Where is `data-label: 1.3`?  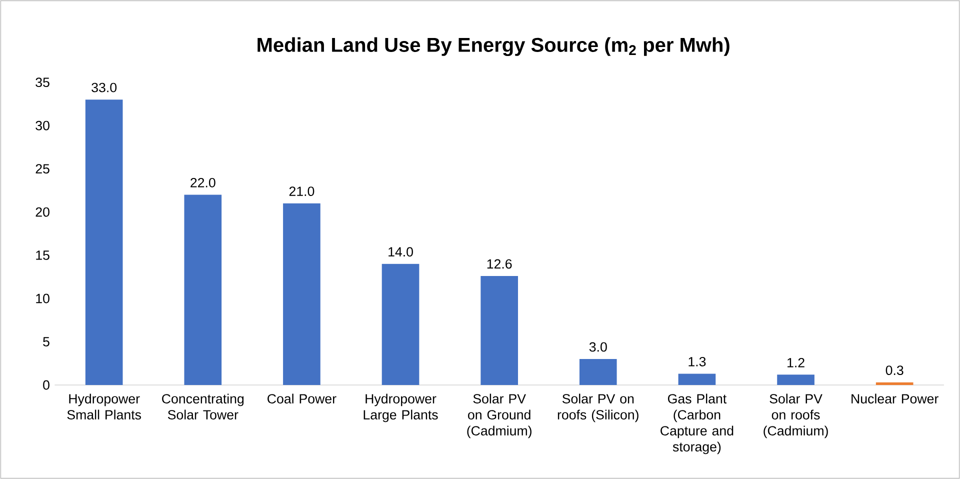
data-label: 1.3 is located at coordinates (697, 361).